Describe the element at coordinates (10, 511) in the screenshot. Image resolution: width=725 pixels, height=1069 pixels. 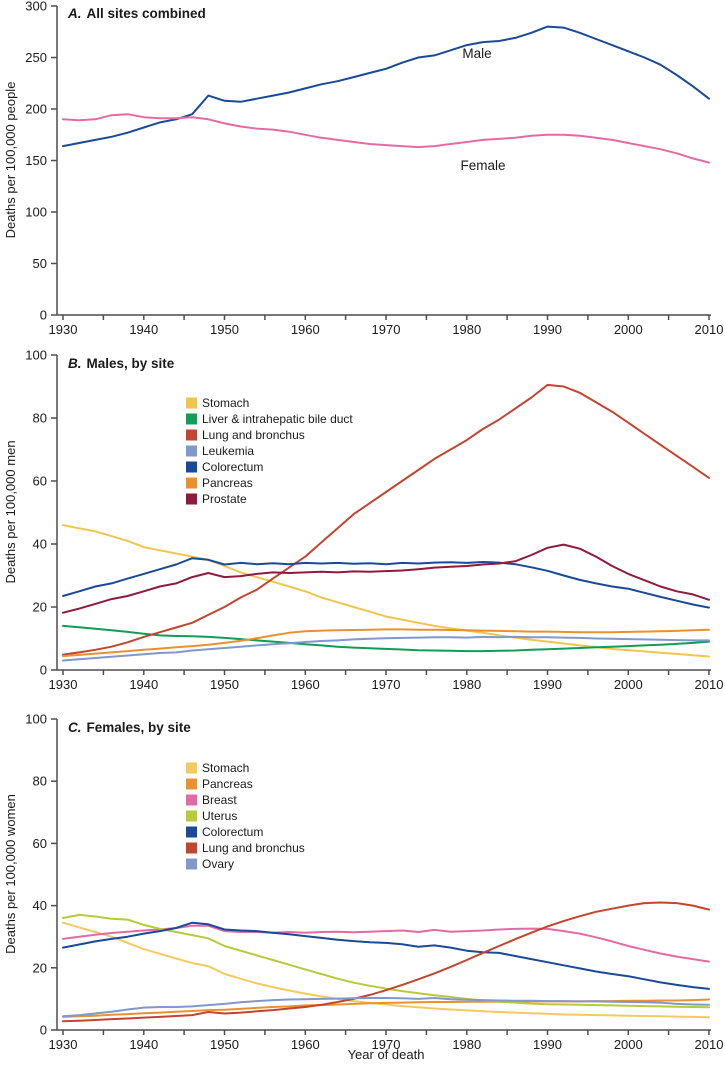
I see `panel-b-y-axis-label: Deaths per 100,000 men` at that location.